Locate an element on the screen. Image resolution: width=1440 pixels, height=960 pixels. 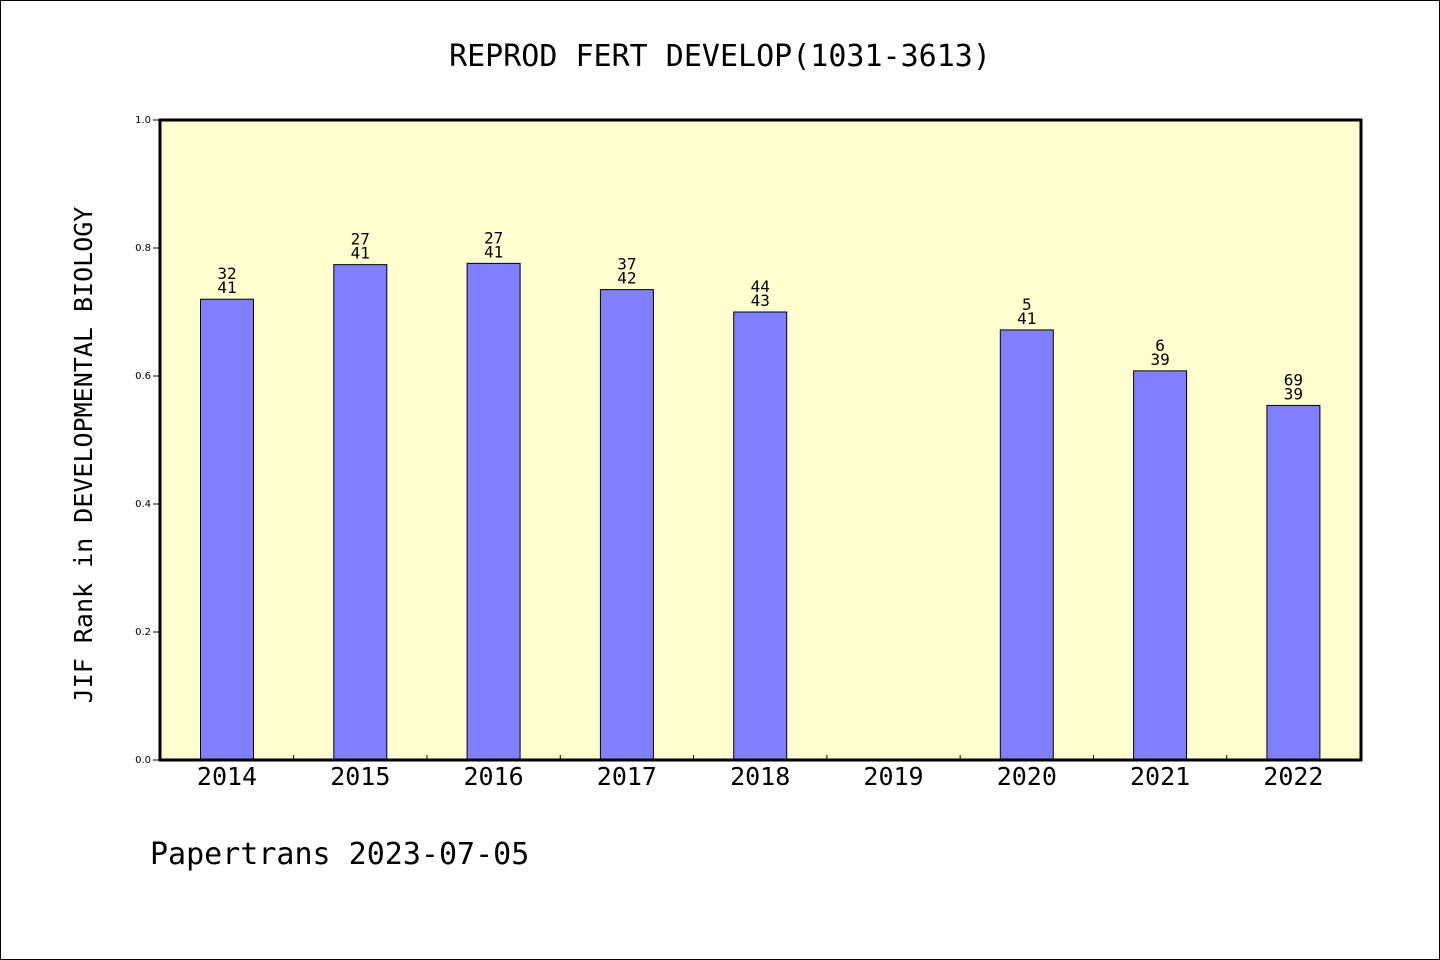
y-tick-label: 0.4 is located at coordinates (143, 504).